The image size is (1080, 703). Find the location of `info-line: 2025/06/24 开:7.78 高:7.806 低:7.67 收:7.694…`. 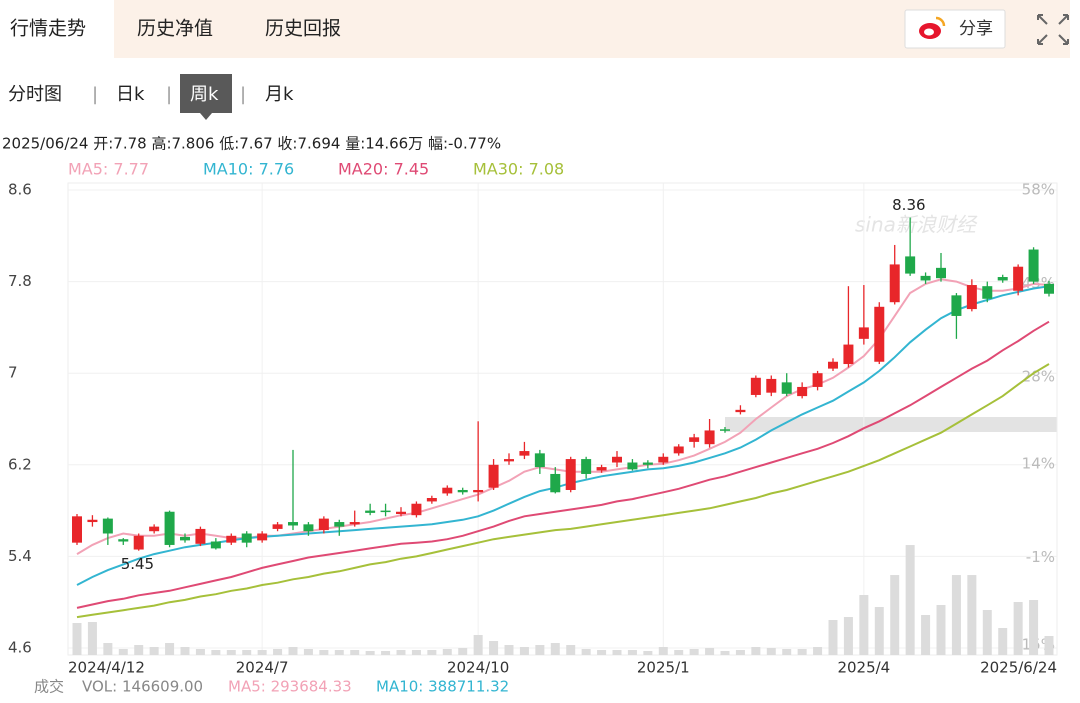

info-line: 2025/06/24 开:7.78 高:7.806 低:7.67 收:7.694… is located at coordinates (251, 144).